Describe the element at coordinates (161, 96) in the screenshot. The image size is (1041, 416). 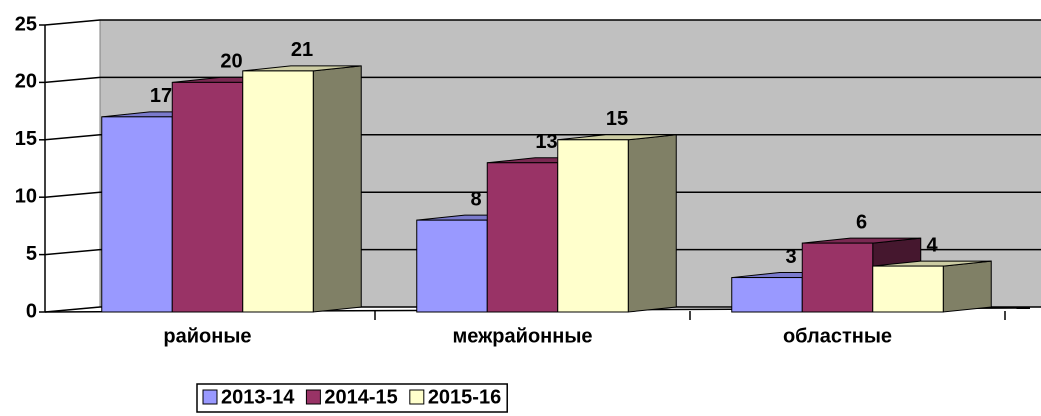
I see `value-label: 17` at that location.